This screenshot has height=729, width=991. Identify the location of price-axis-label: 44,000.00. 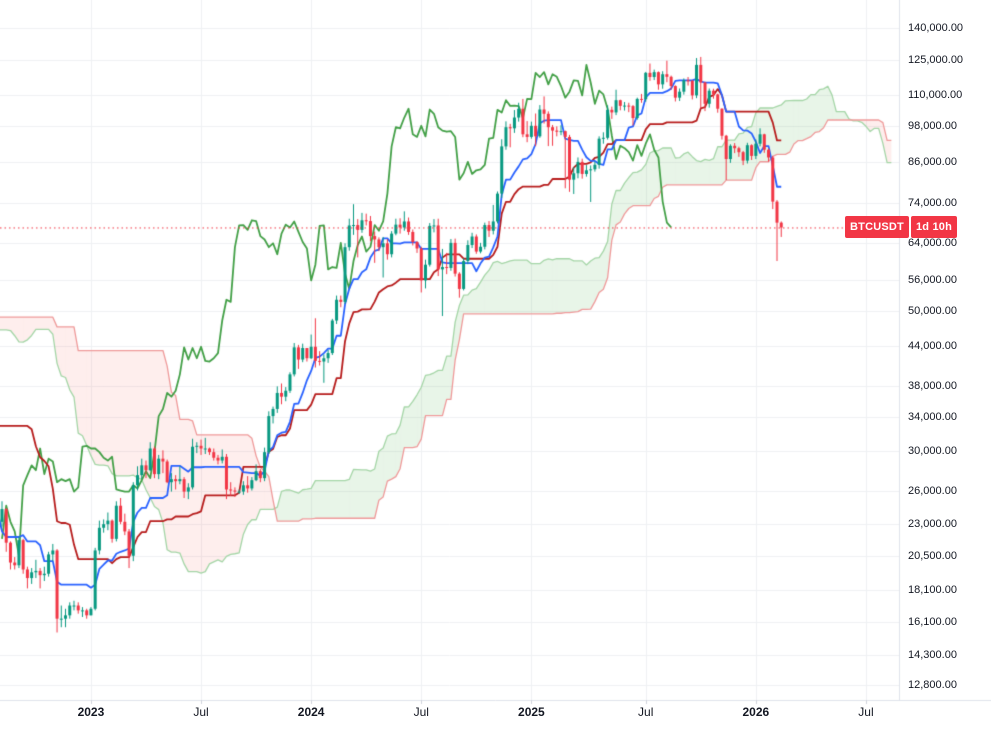
(932, 346).